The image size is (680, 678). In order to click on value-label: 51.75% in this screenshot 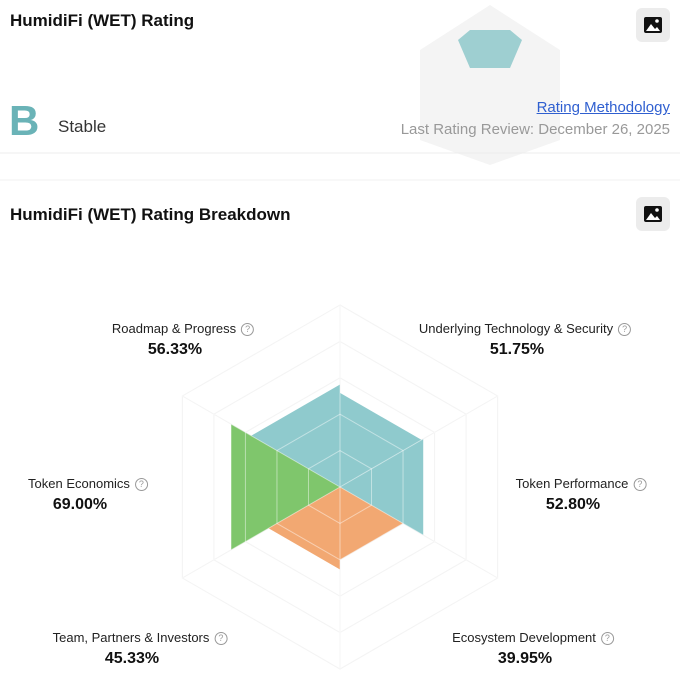, I will do `click(517, 349)`.